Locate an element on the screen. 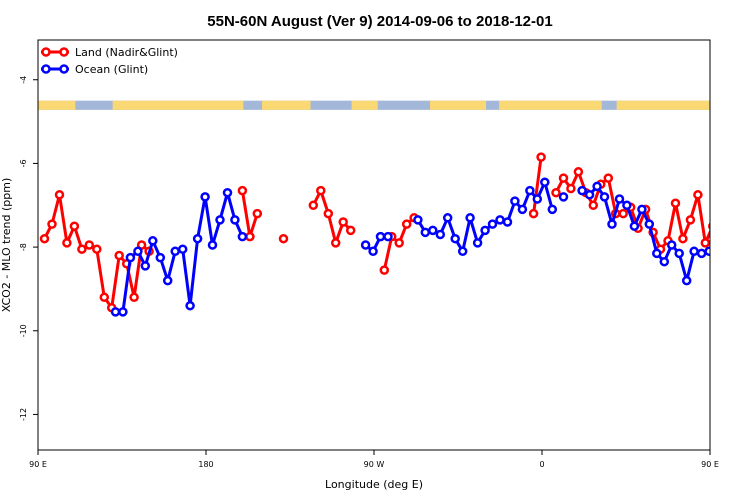 This screenshot has height=500, width=750. y-tick-label: -4 is located at coordinates (23, 80).